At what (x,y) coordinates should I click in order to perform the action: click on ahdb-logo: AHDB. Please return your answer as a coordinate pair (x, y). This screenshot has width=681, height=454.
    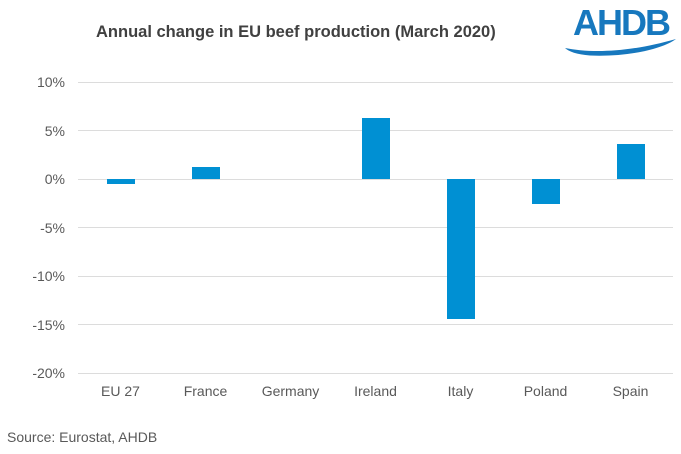
    Looking at the image, I should click on (621, 29).